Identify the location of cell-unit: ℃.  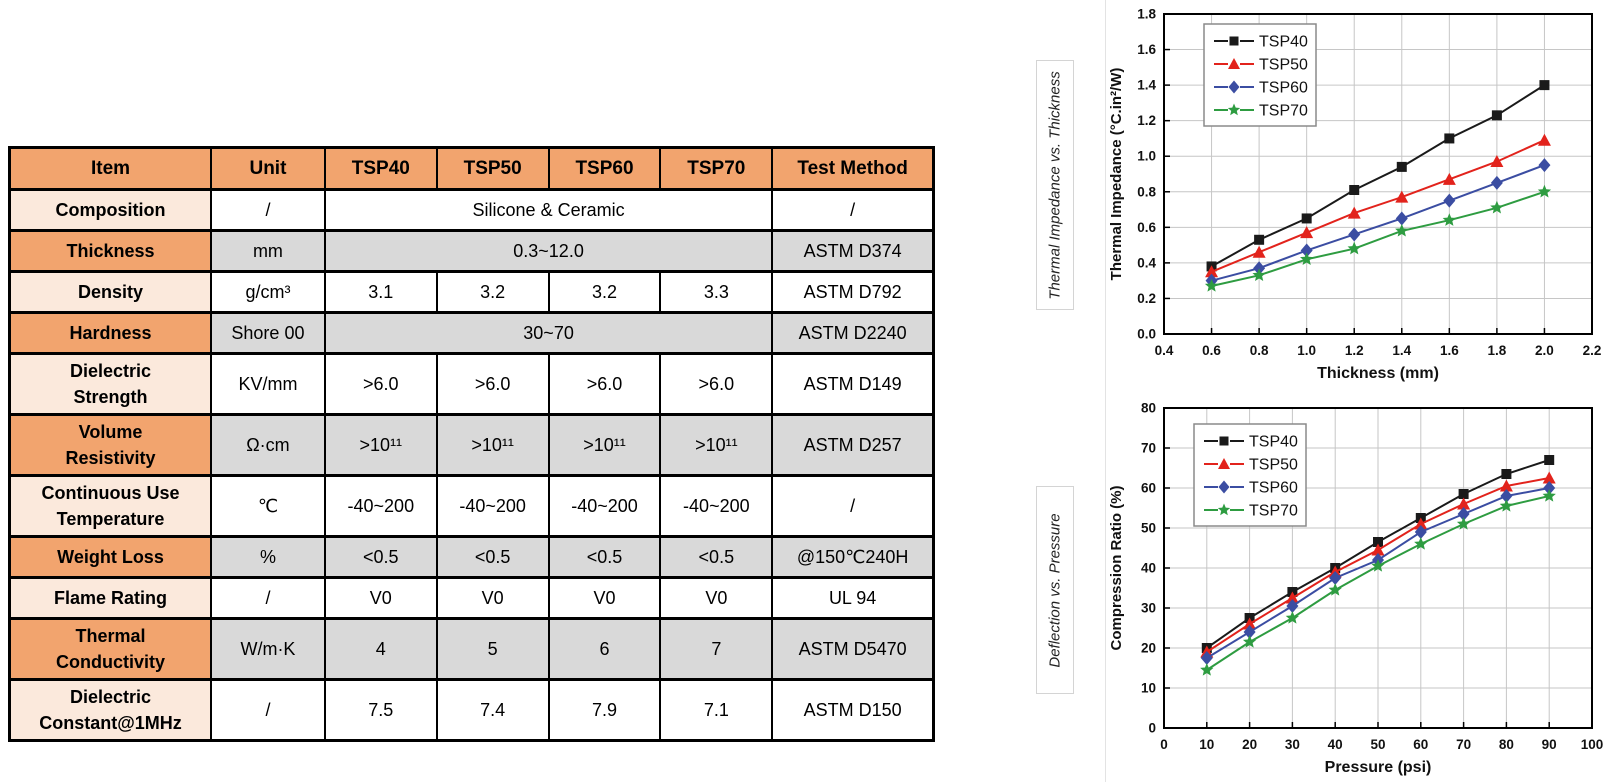
(268, 506).